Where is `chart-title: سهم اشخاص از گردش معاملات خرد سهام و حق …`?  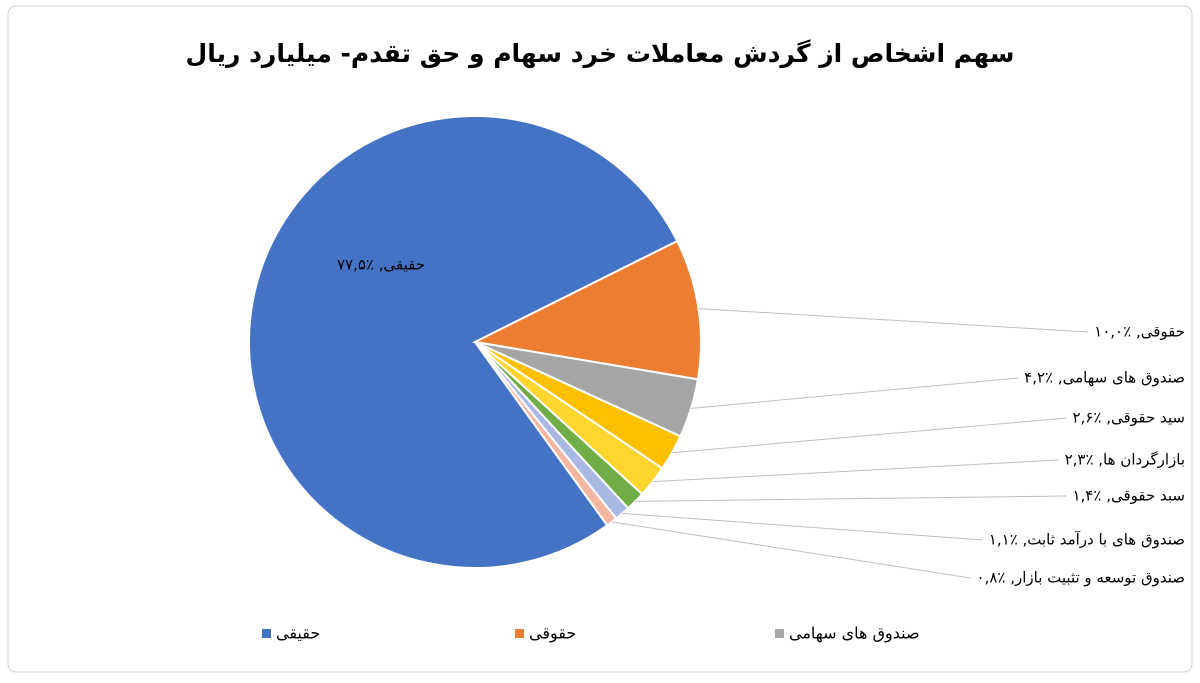 chart-title: سهم اشخاص از گردش معاملات خرد سهام و حق … is located at coordinates (600, 54).